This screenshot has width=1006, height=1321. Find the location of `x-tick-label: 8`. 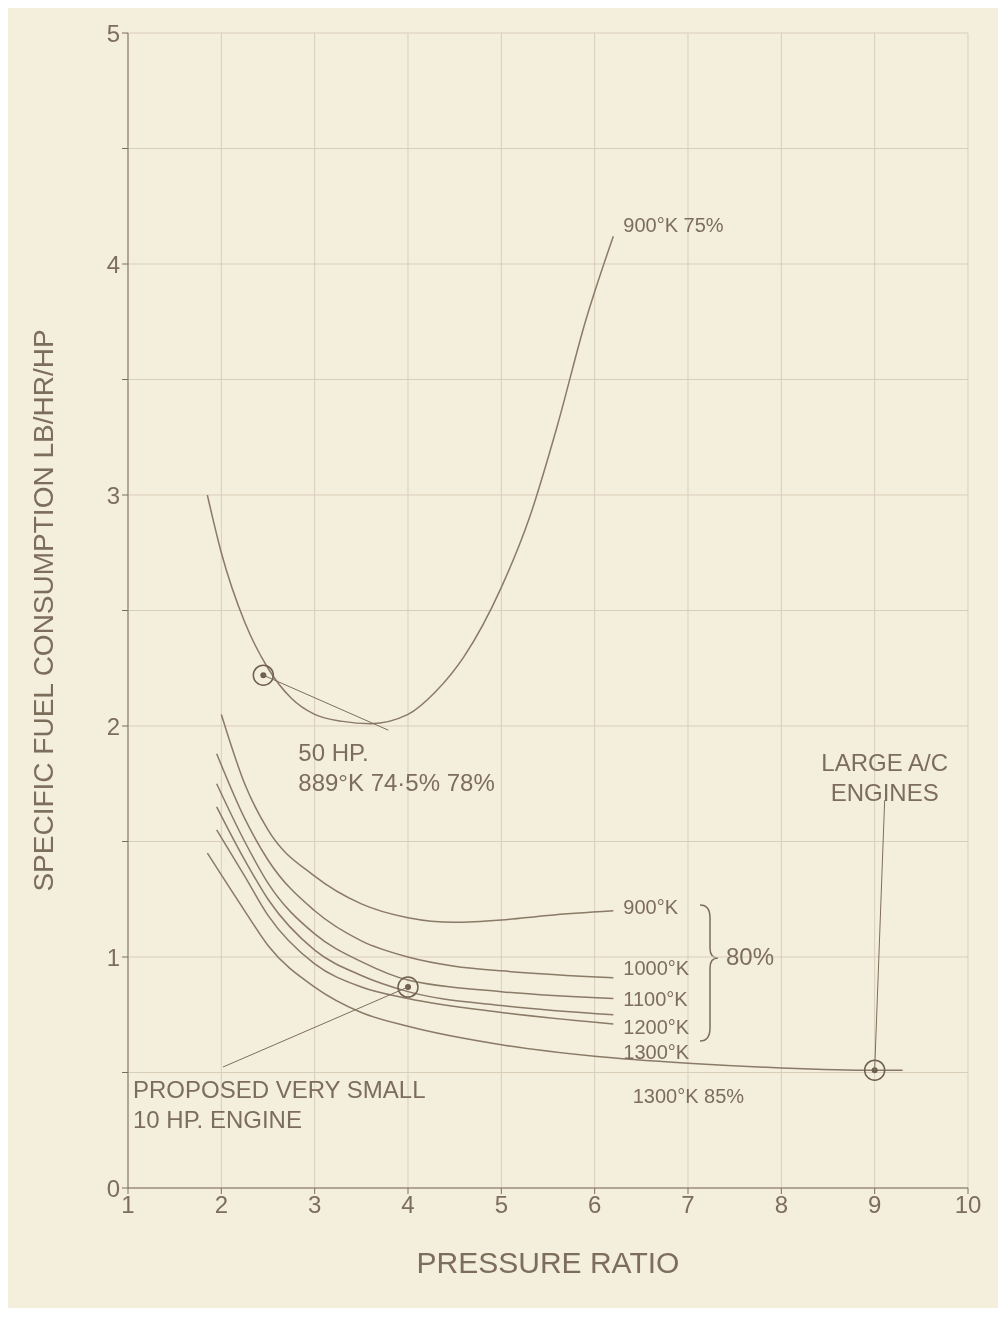

x-tick-label: 8 is located at coordinates (781, 1205).